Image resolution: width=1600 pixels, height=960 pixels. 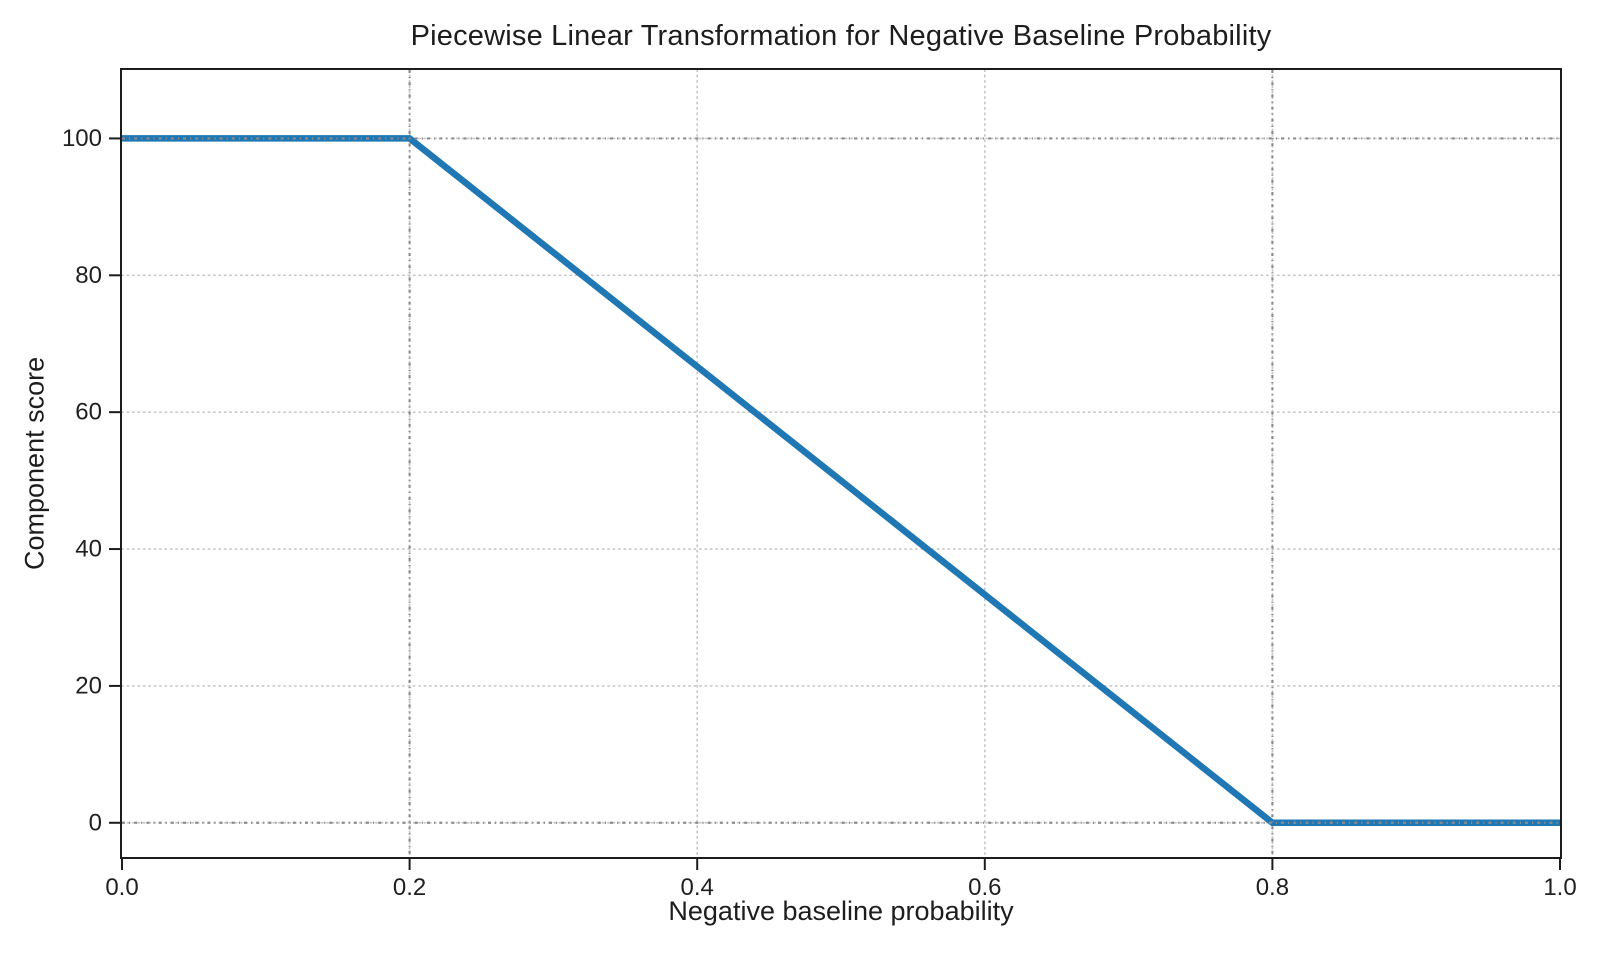 What do you see at coordinates (1272, 887) in the screenshot?
I see `x-tick-label: 0.8` at bounding box center [1272, 887].